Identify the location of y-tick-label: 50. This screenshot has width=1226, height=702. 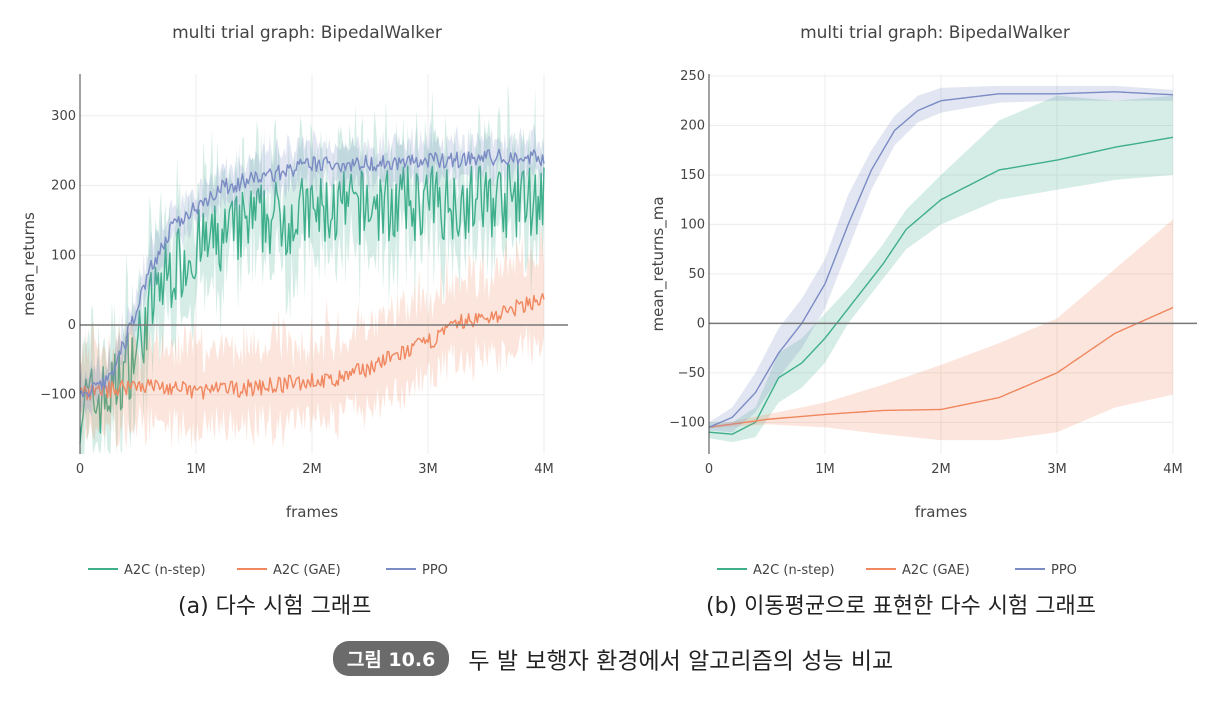
(696, 274).